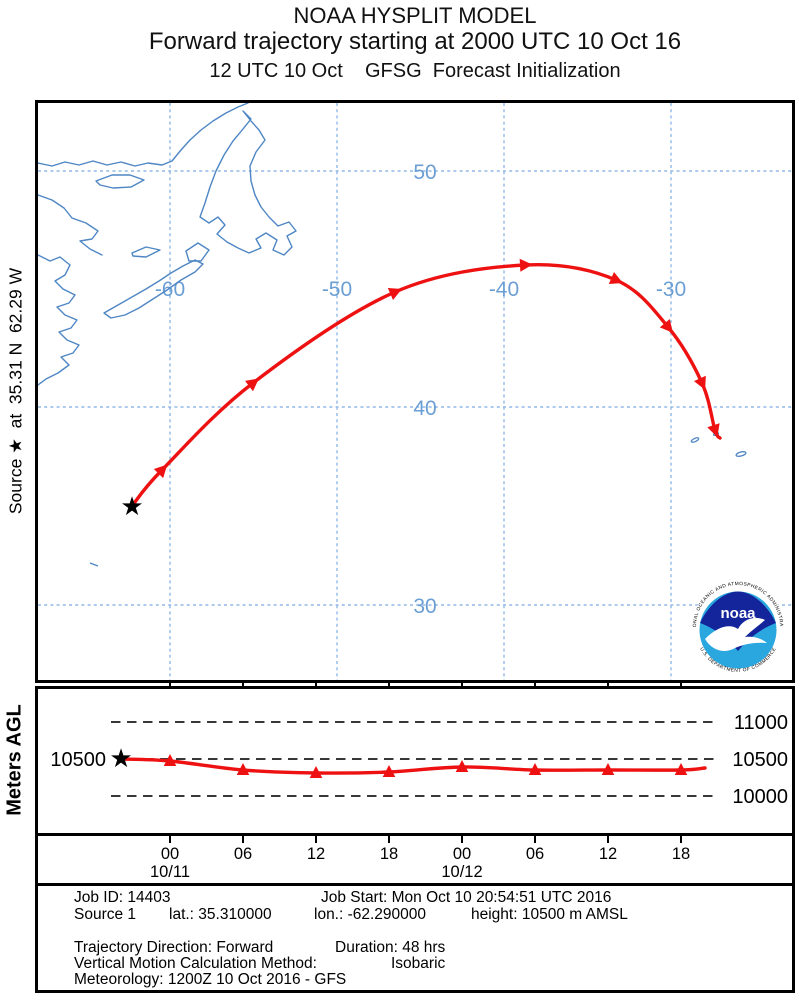 This screenshot has height=993, width=802. I want to click on height-profile-layer: ★, so click(408, 760).